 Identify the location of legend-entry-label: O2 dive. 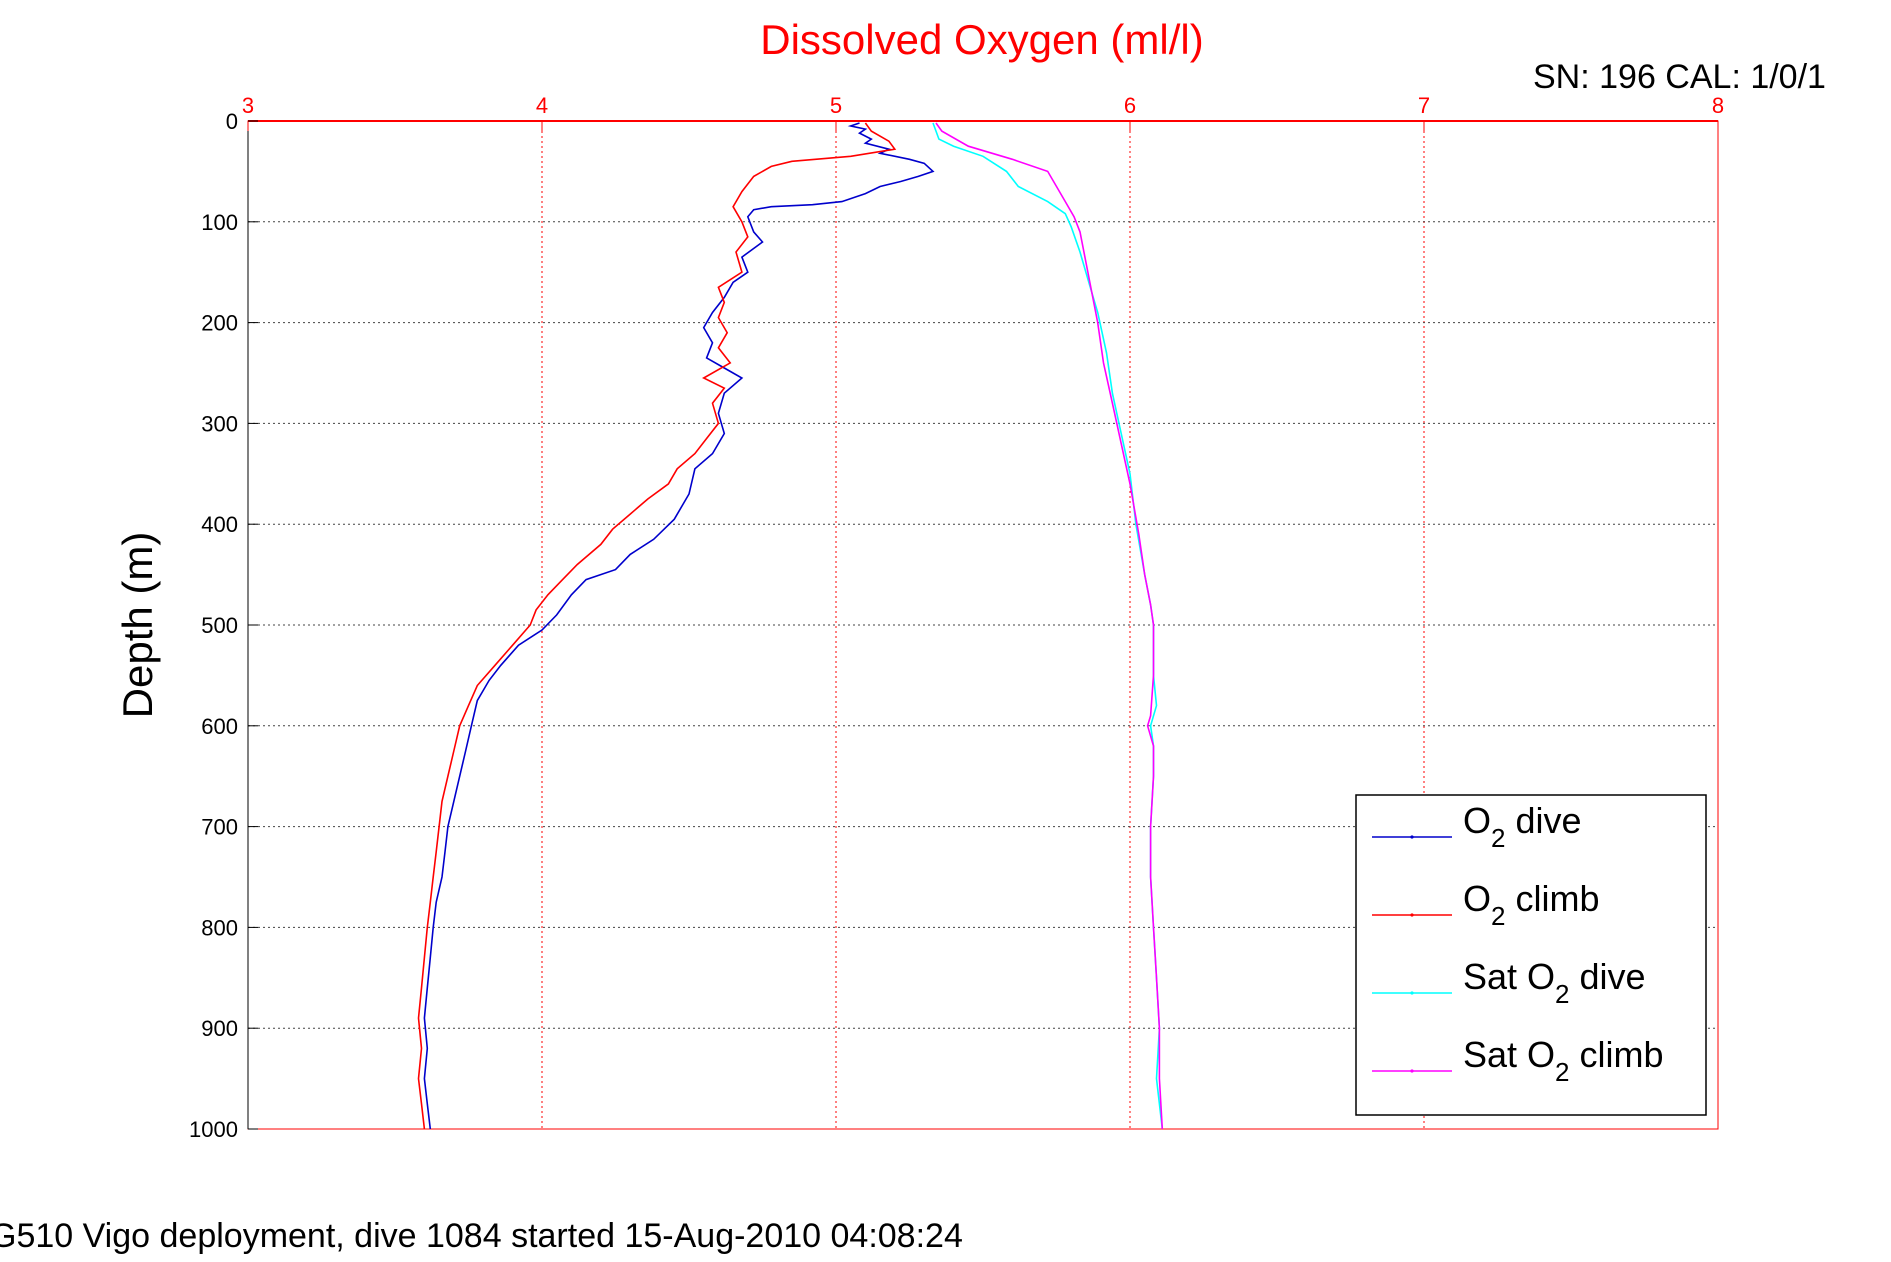
(1522, 826).